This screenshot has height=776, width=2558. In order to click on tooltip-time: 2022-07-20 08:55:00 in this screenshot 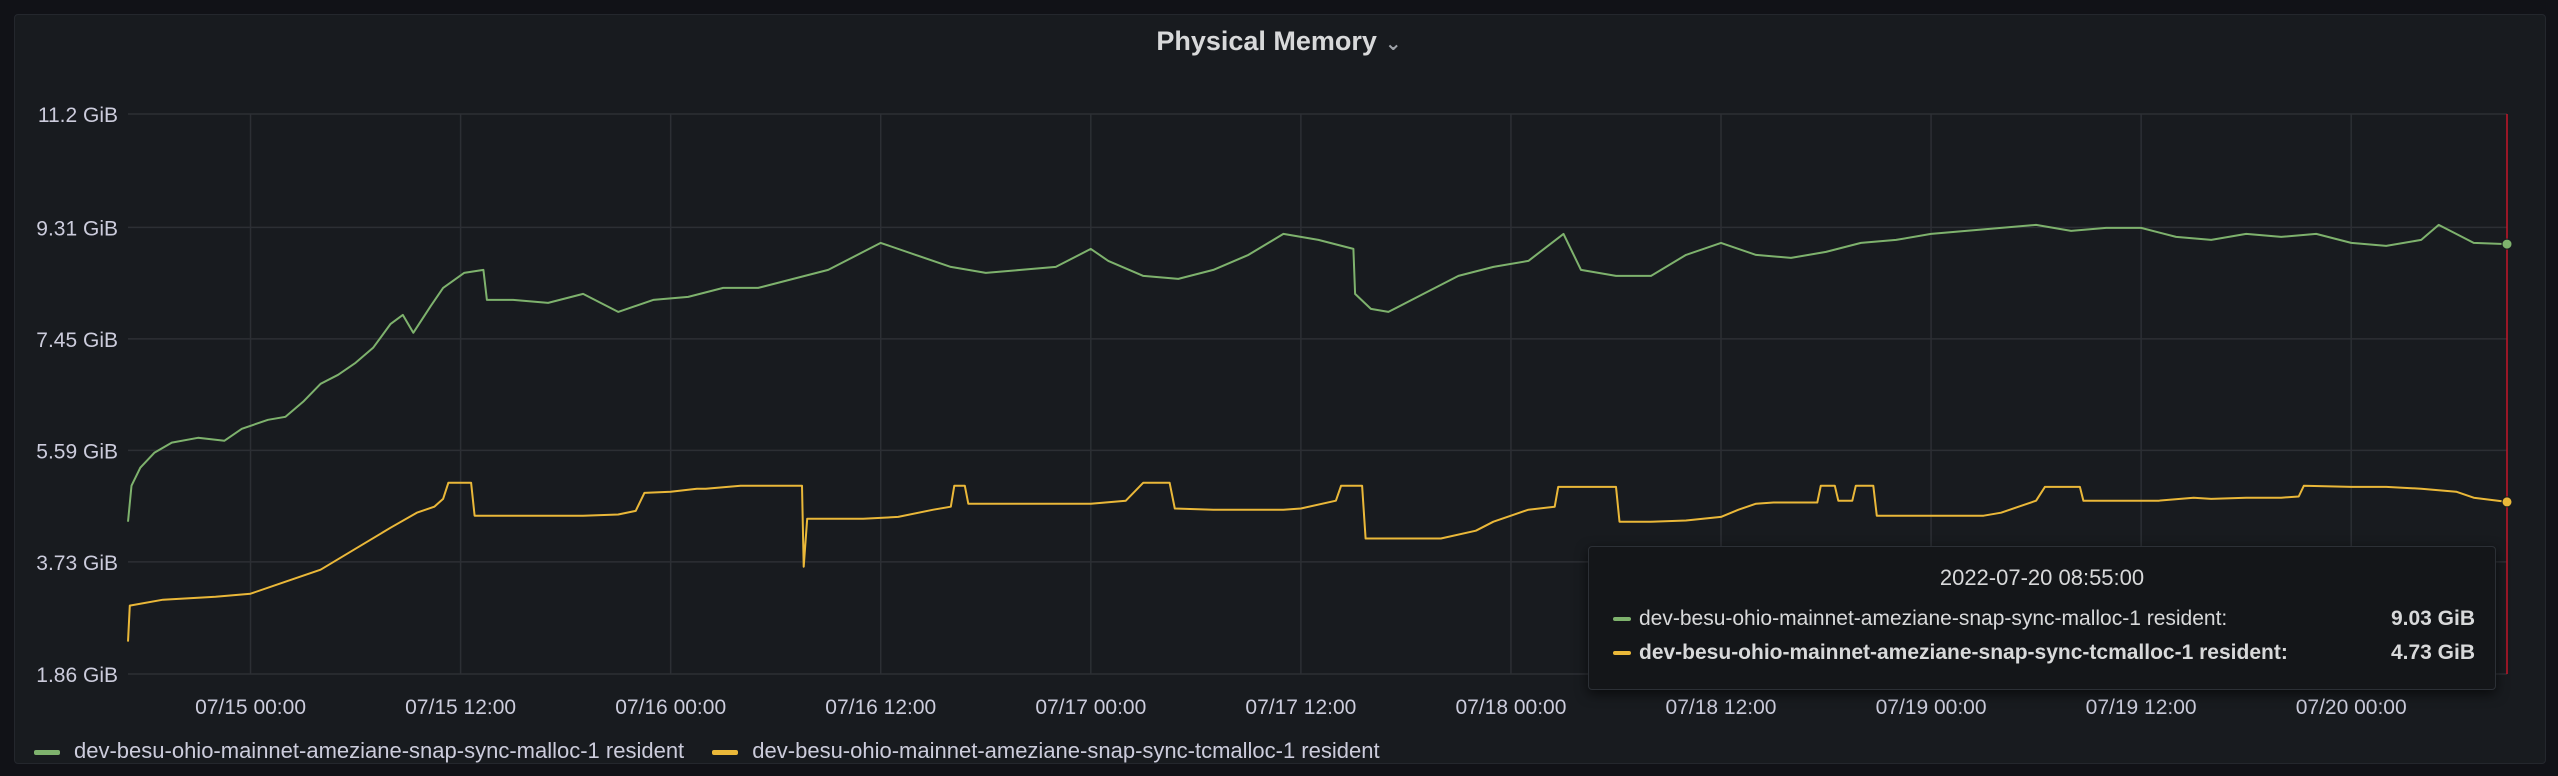, I will do `click(2042, 577)`.